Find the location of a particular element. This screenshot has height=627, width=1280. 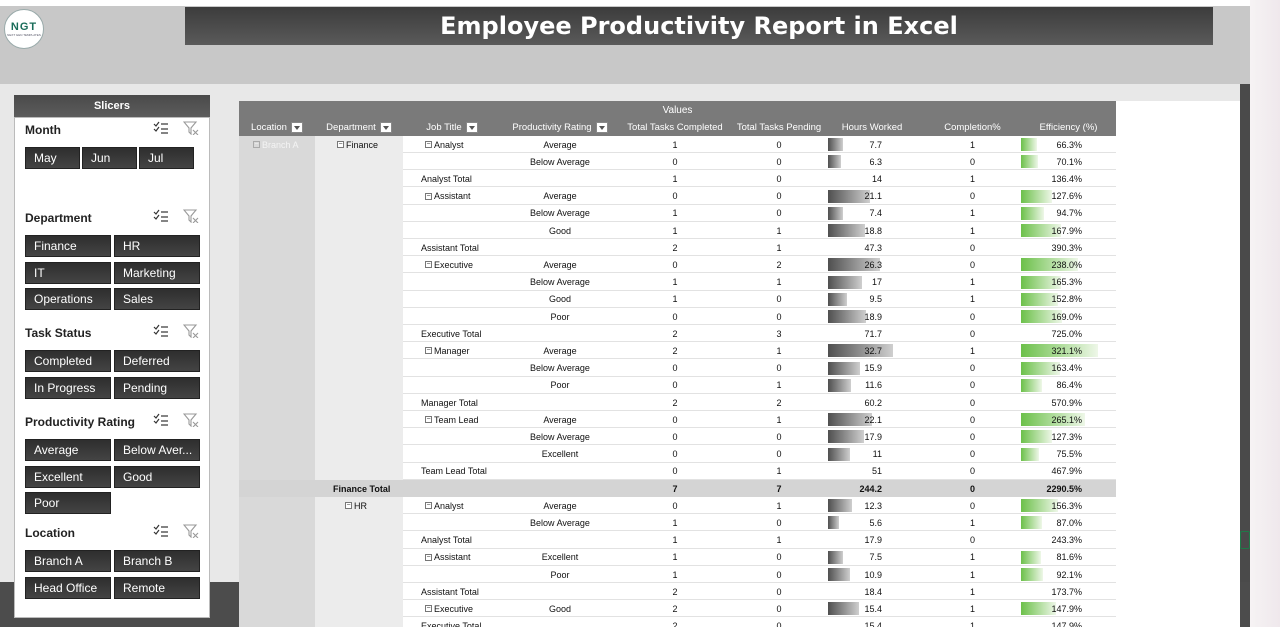

column-header: Productivity Rating is located at coordinates (560, 127).